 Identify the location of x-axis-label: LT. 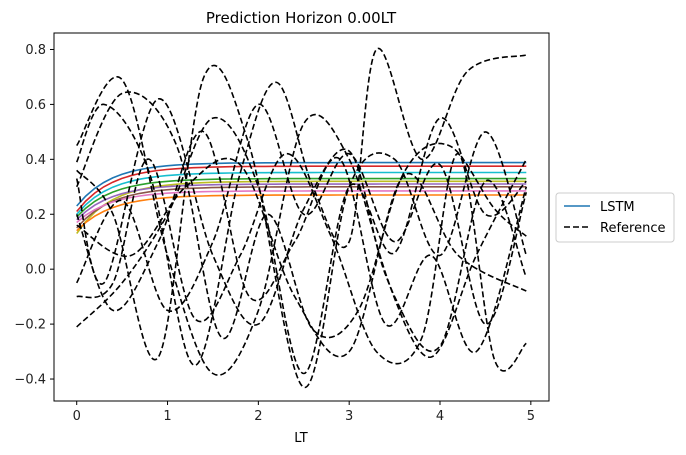
(300, 438).